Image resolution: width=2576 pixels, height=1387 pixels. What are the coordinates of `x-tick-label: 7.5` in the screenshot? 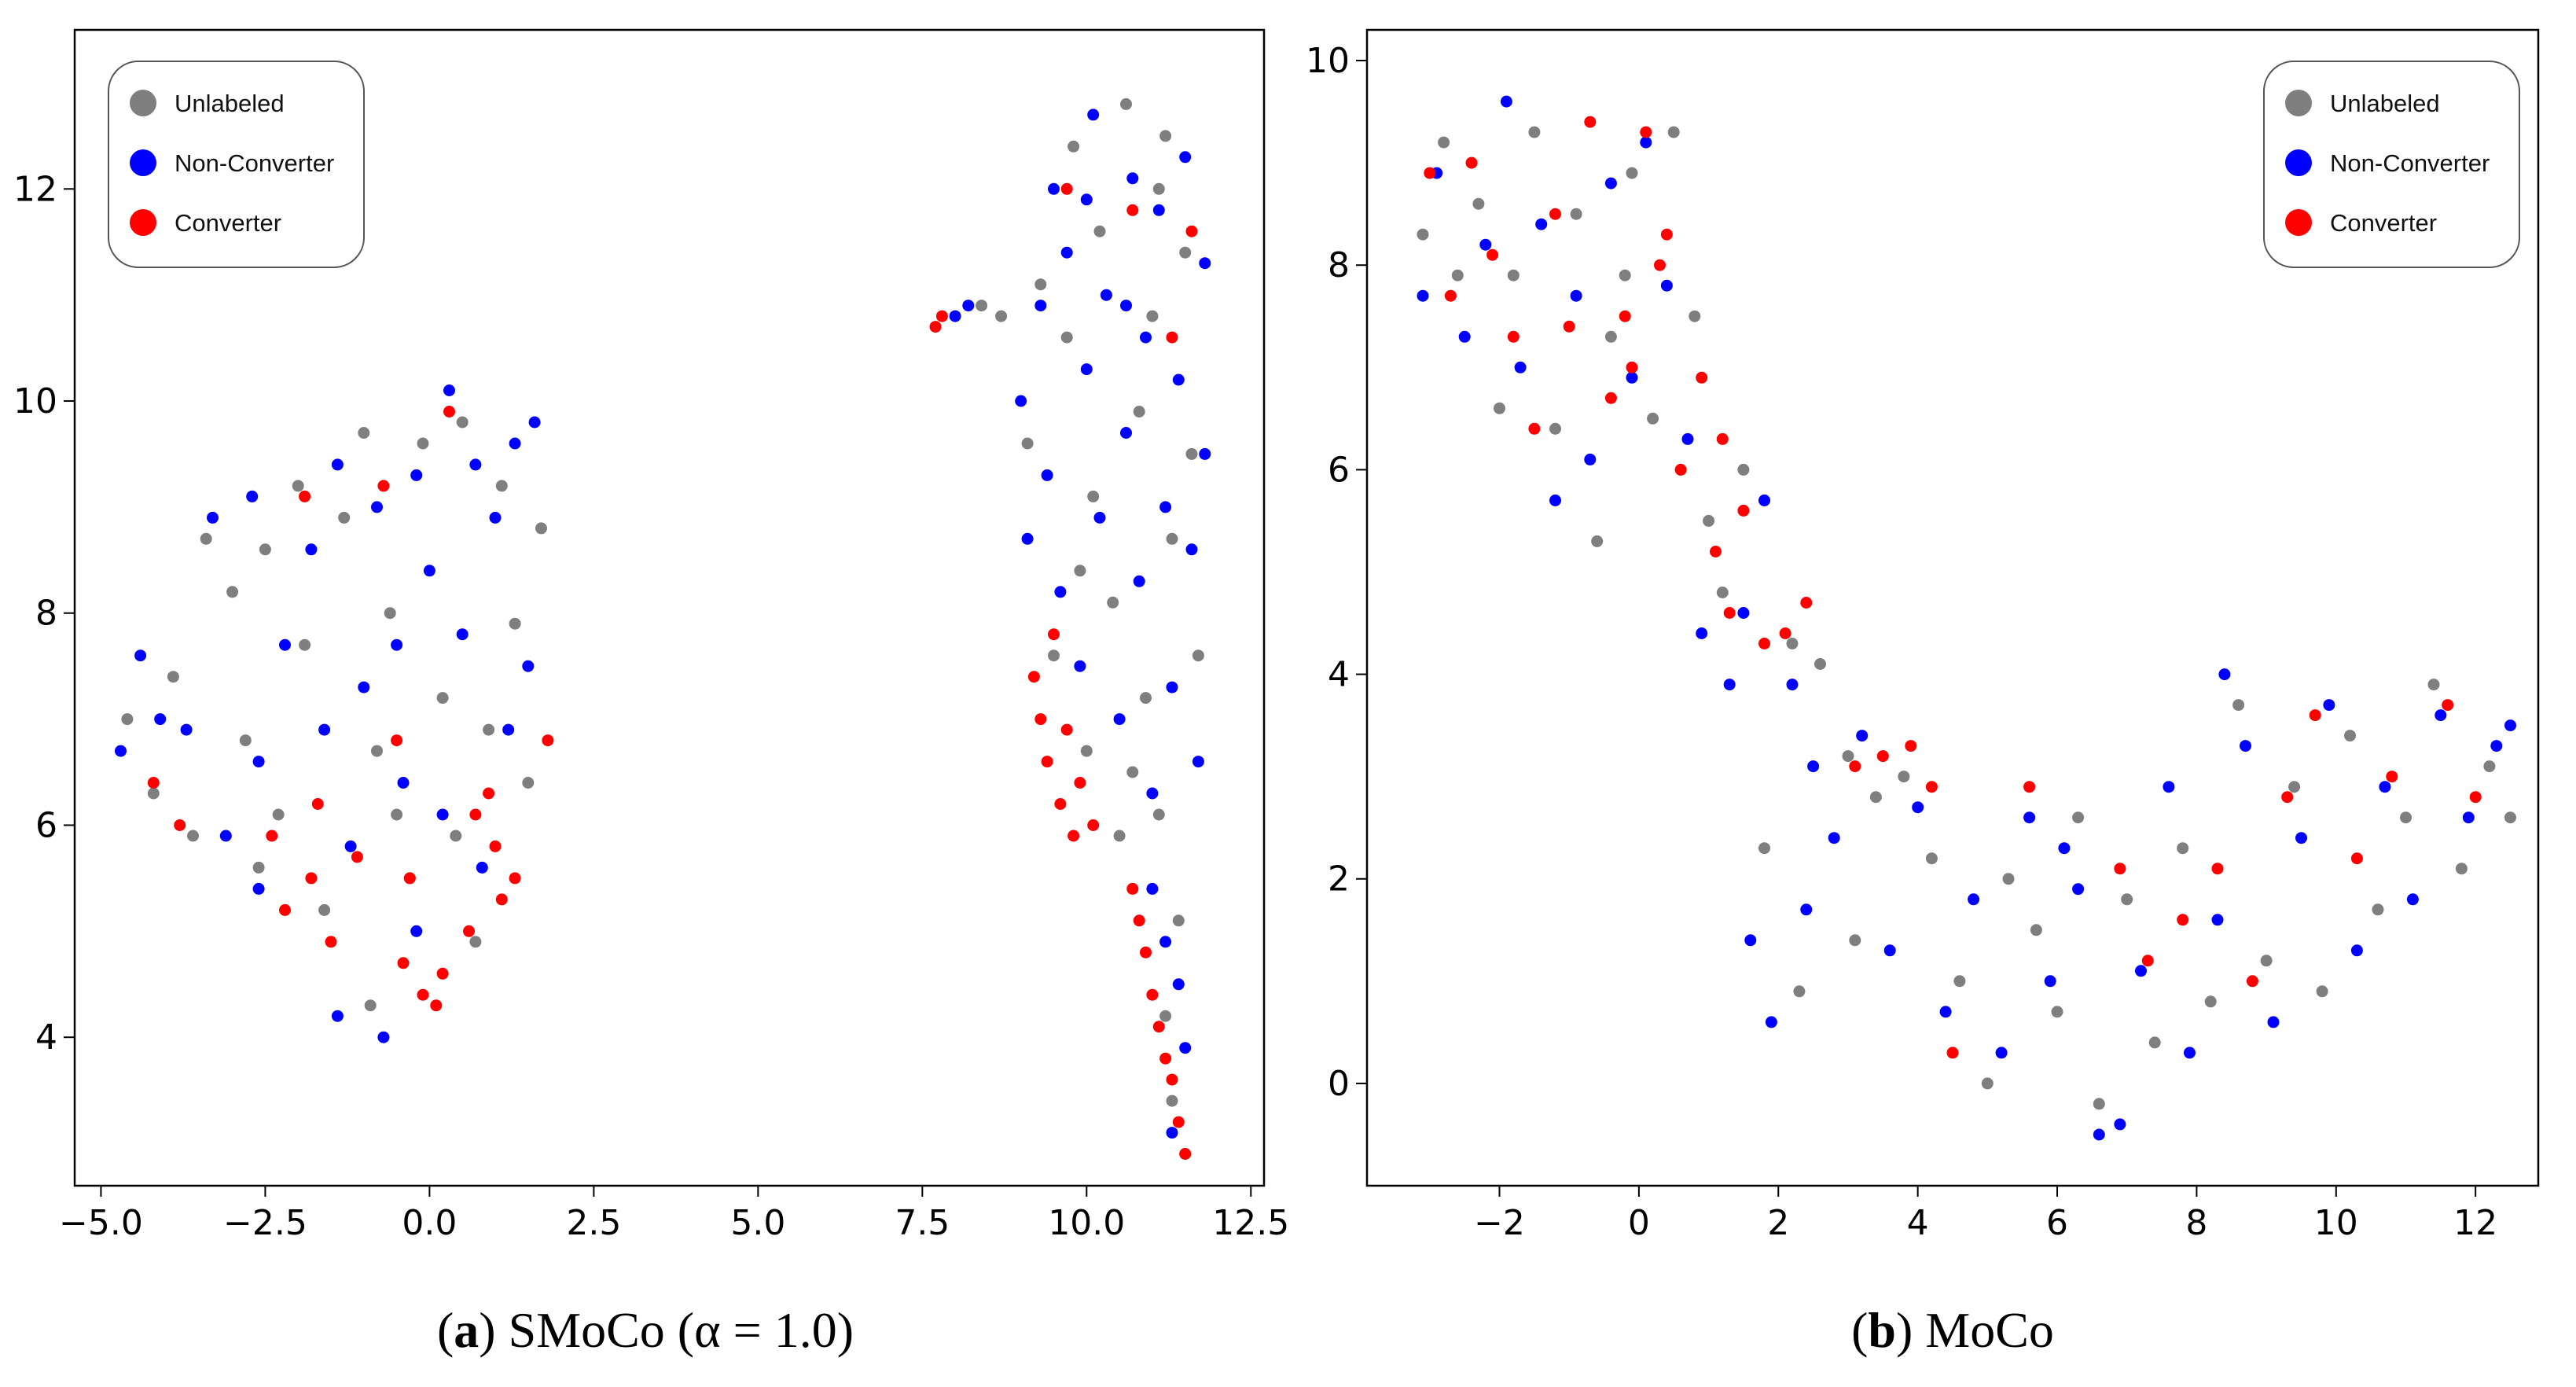 It's located at (922, 1223).